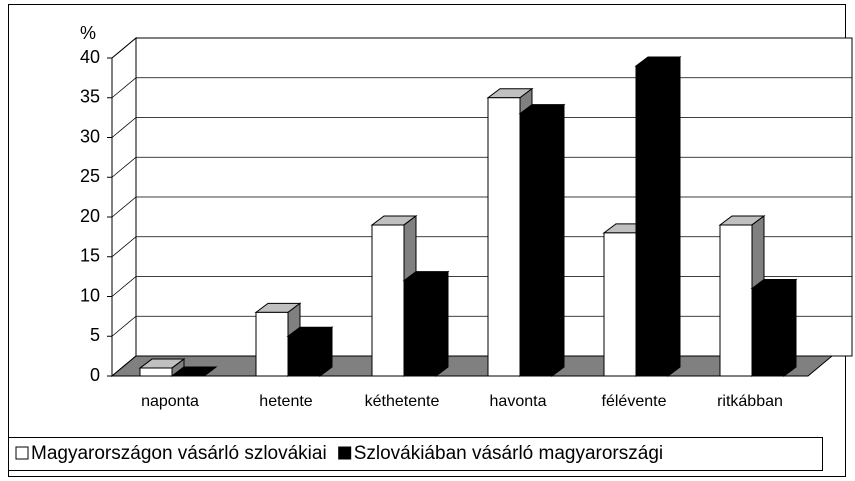 The image size is (855, 481). Describe the element at coordinates (508, 453) in the screenshot. I see `legend-label: Szlovákiában vásárló magyarországi` at that location.